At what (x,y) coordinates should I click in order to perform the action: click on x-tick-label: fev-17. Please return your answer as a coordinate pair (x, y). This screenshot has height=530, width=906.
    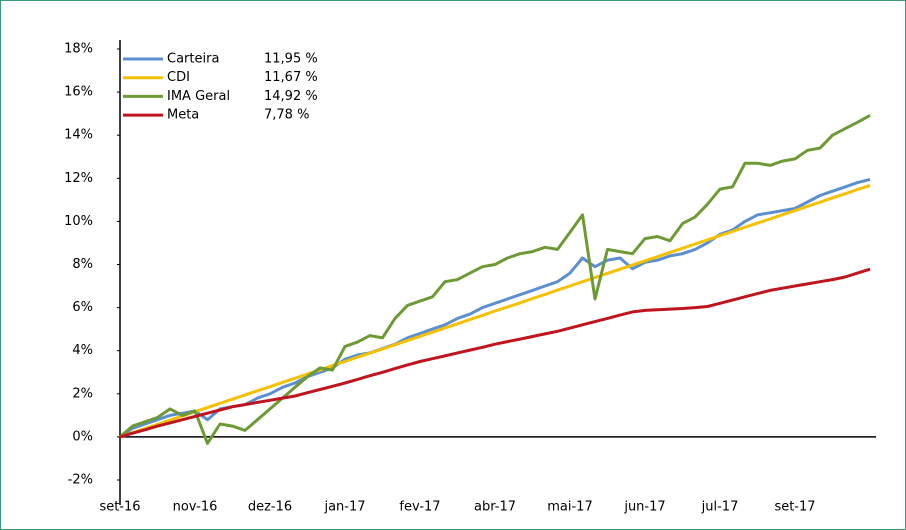
    Looking at the image, I should click on (419, 507).